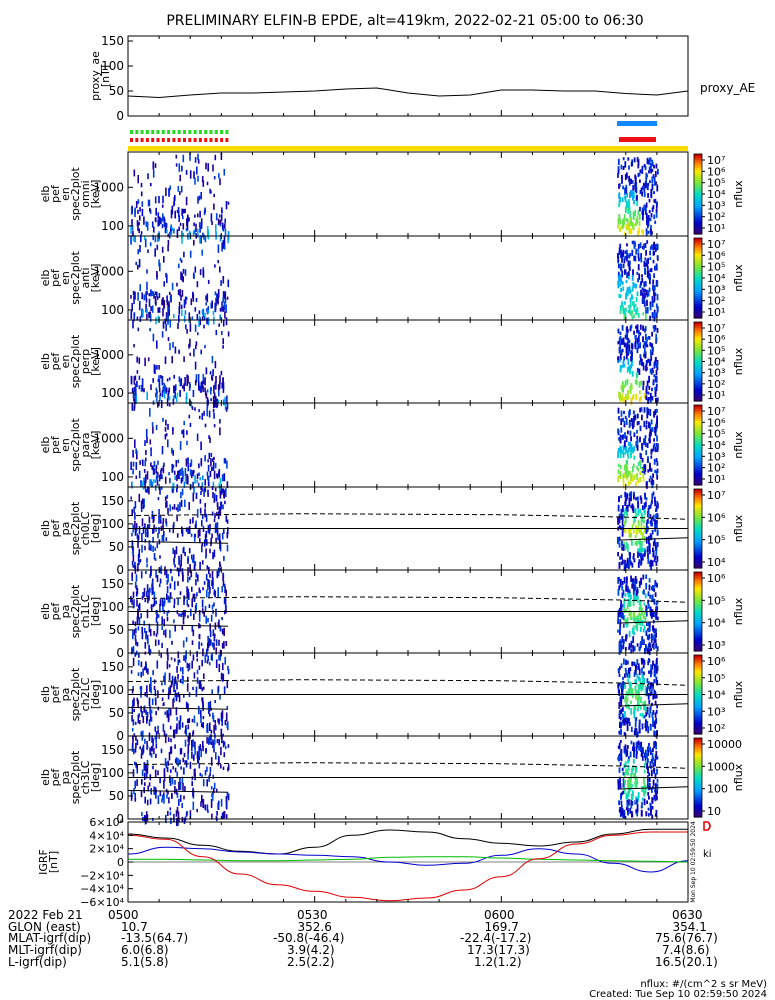 Image resolution: width=775 pixels, height=1000 pixels. I want to click on panel-3-colorbar-cell, so click(698, 361).